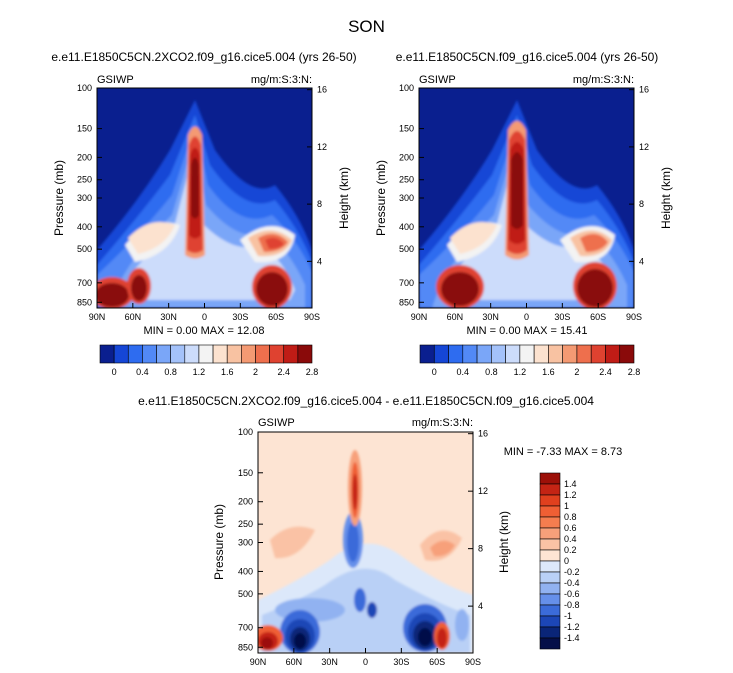 The height and width of the screenshot is (673, 733). I want to click on panel-3-y2-tick-label: 12, so click(483, 491).